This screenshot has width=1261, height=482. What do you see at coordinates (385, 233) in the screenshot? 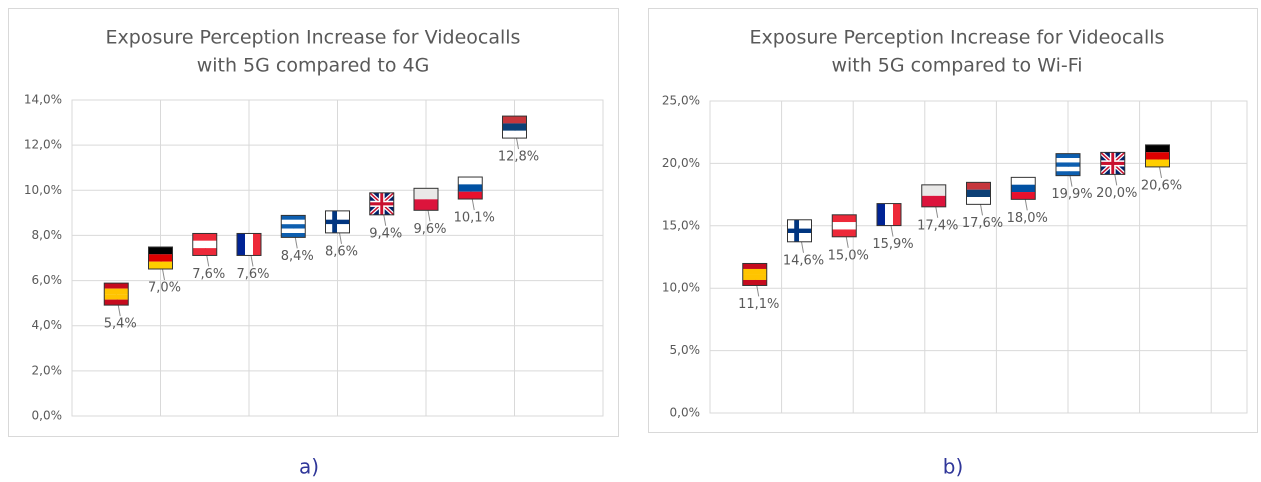
I see `data-label: 9,4%` at bounding box center [385, 233].